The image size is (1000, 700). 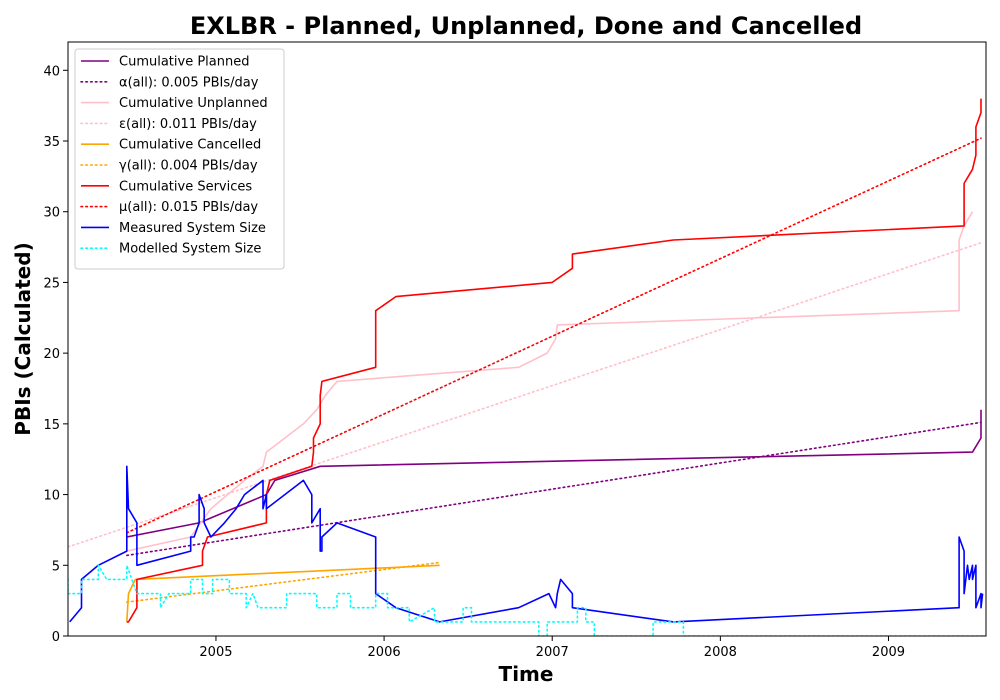 What do you see at coordinates (184, 62) in the screenshot?
I see `legend-label: Cumulative Planned` at bounding box center [184, 62].